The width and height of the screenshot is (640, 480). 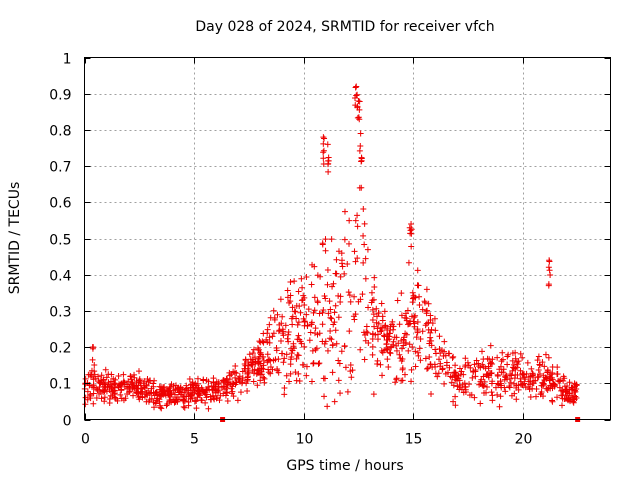 I want to click on x-tick-label: 5, so click(x=194, y=440).